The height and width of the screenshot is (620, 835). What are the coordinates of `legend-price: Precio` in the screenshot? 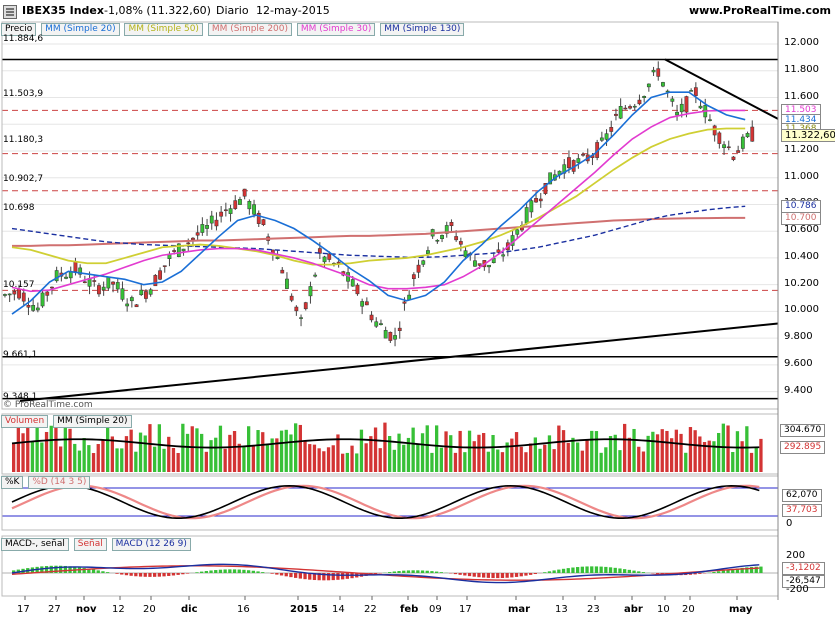 It's located at (19, 29).